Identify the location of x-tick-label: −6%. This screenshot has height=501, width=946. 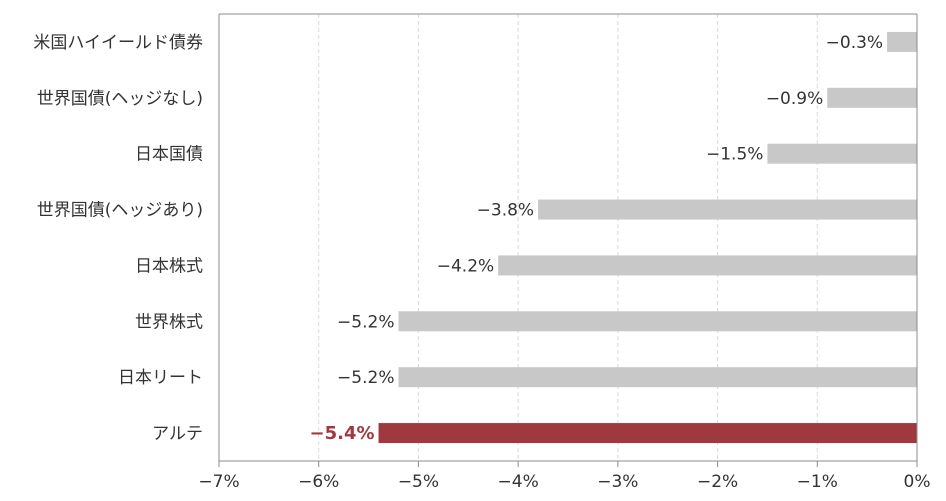
(318, 482).